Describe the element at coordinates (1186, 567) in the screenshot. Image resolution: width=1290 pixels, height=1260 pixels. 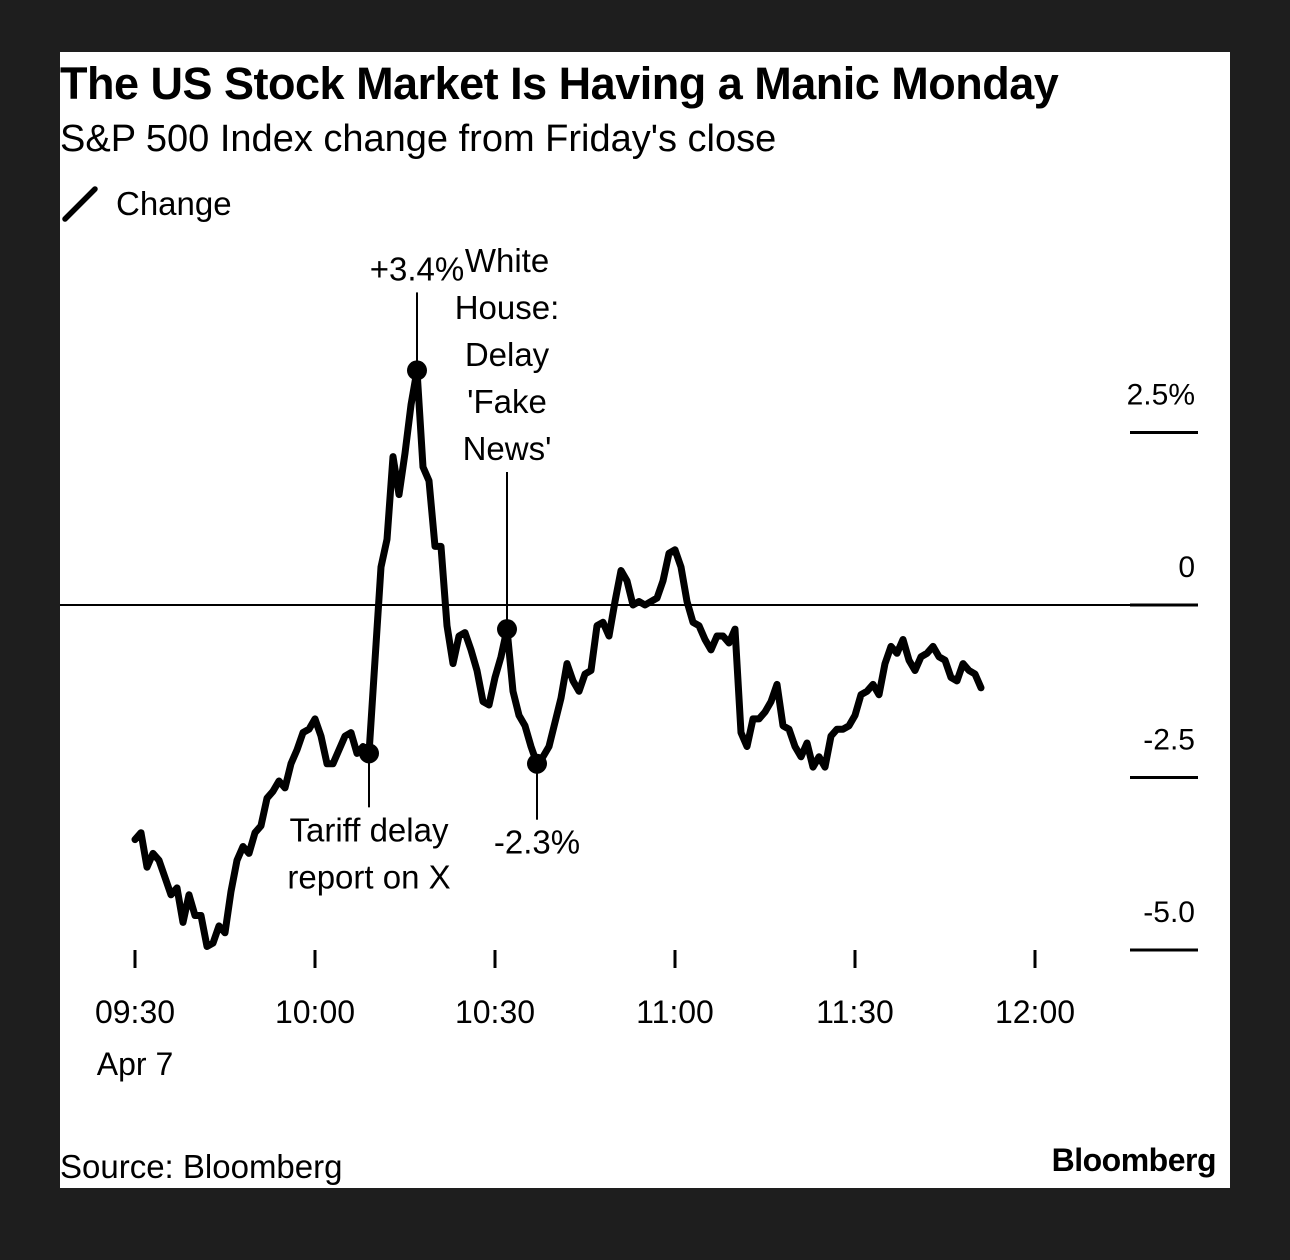
I see `y-tick-label: 0` at that location.